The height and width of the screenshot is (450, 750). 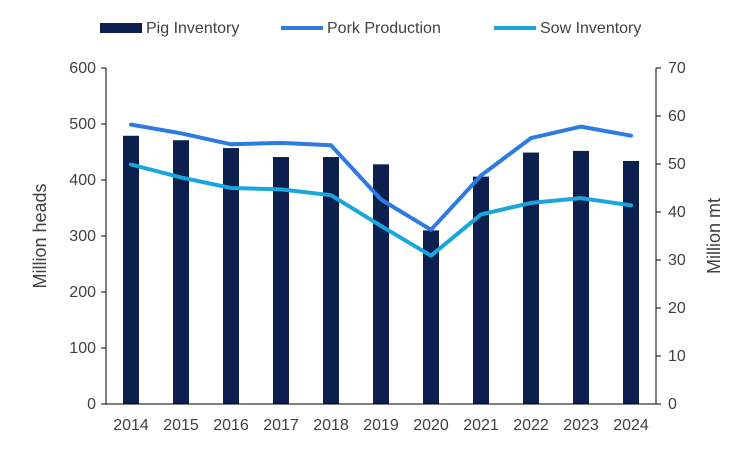 I want to click on left-tick-label: 100, so click(x=82, y=348).